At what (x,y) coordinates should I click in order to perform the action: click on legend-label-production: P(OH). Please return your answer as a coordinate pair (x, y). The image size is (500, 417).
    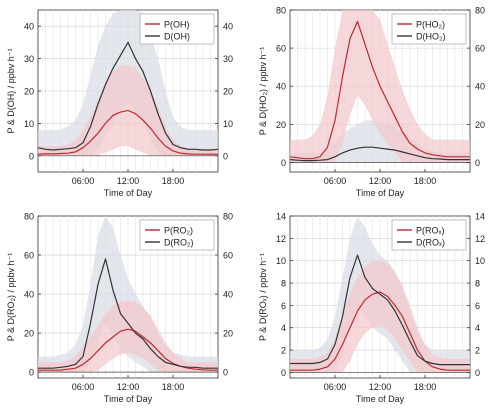
    Looking at the image, I should click on (177, 25).